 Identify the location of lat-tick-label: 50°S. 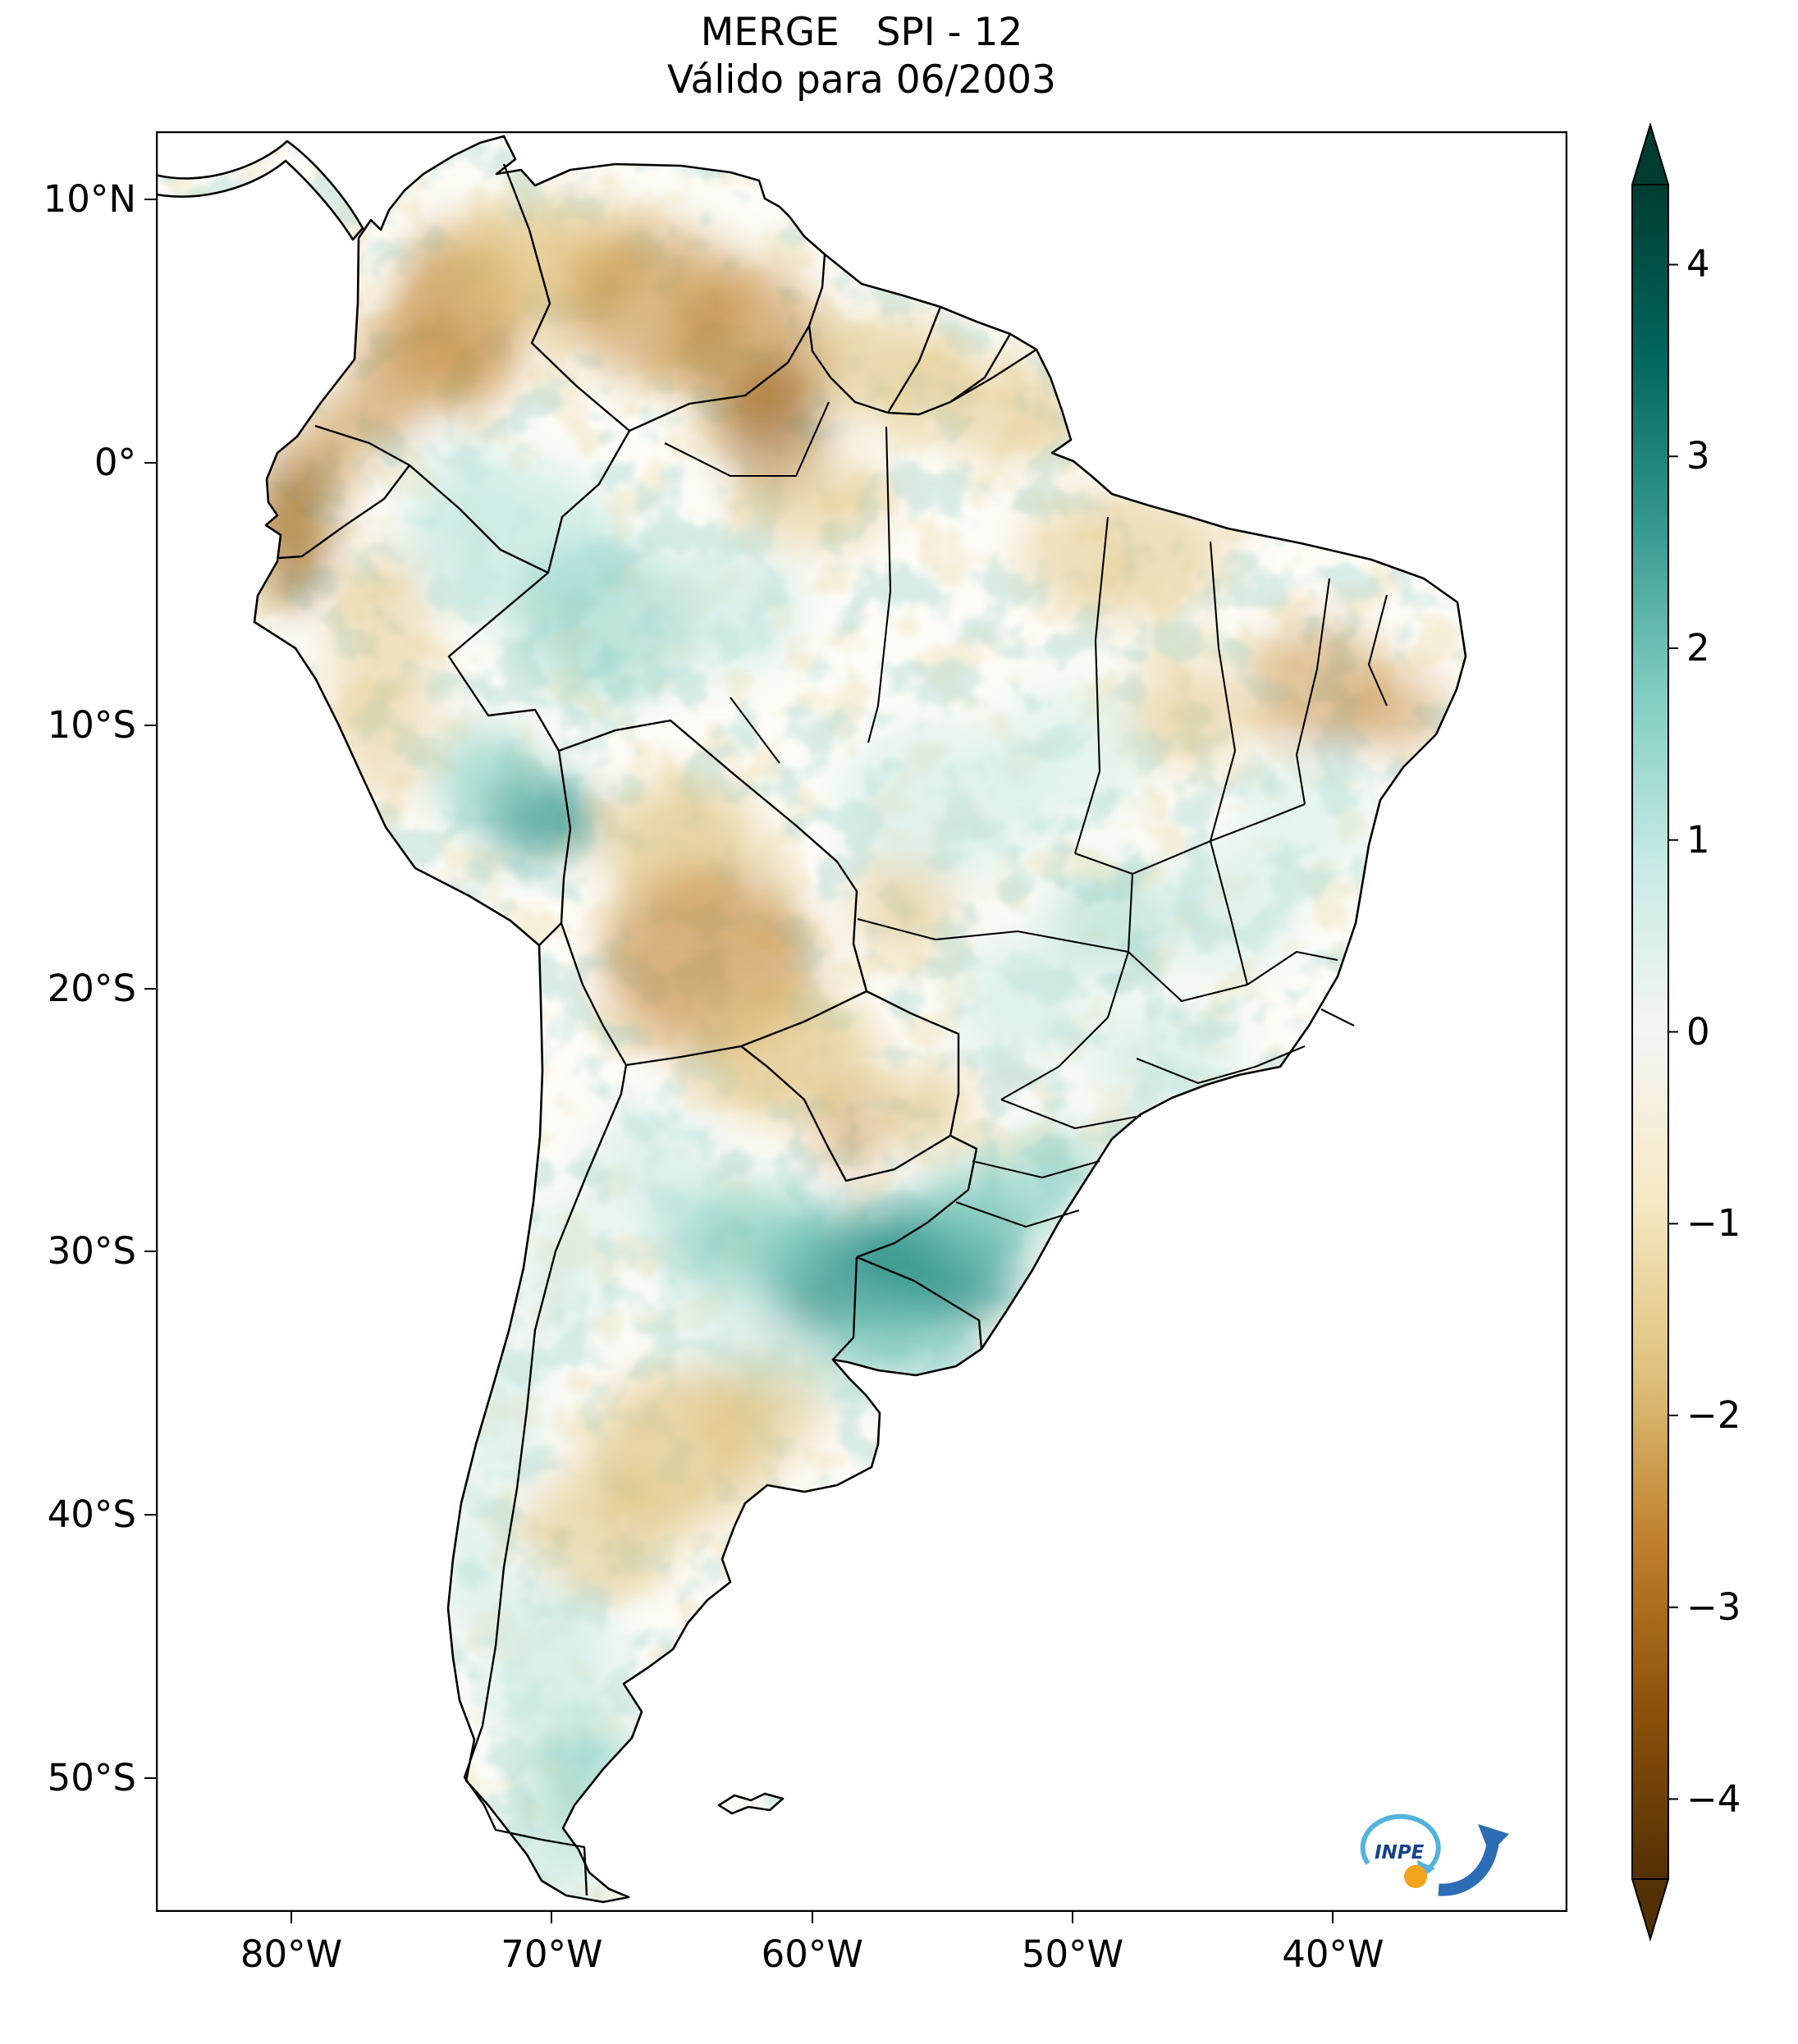
(91, 1777).